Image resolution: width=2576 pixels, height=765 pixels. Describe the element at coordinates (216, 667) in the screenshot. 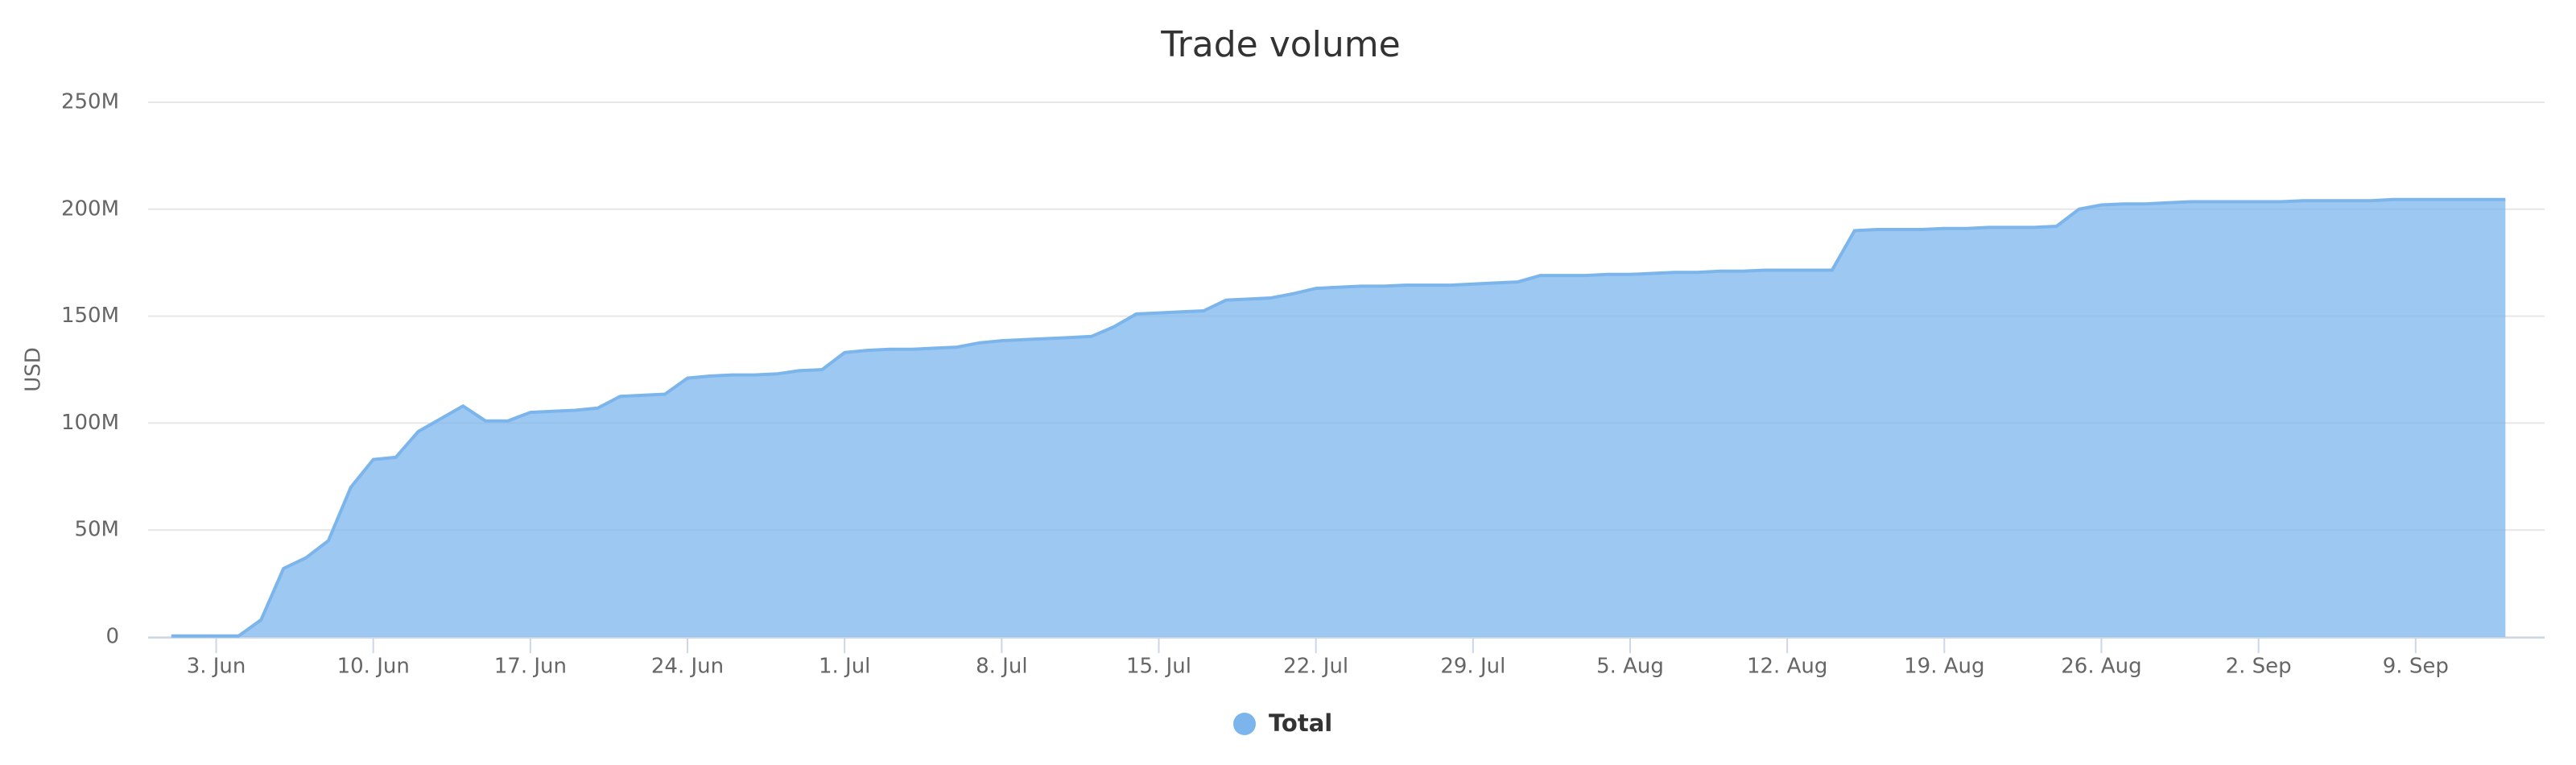

I see `x-tick-label: 3. Jun` at that location.